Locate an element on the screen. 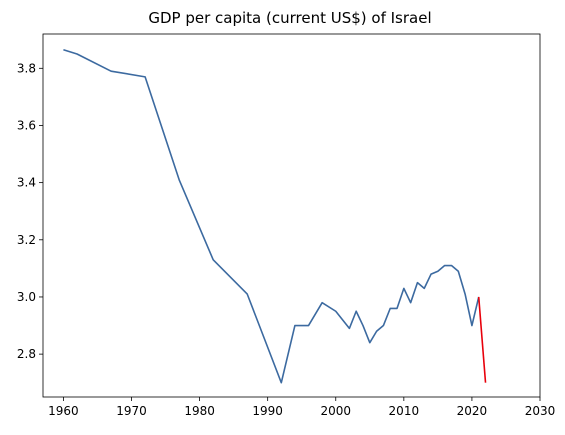 This screenshot has height=435, width=565. y-tick-label: 3.6 is located at coordinates (26, 125).